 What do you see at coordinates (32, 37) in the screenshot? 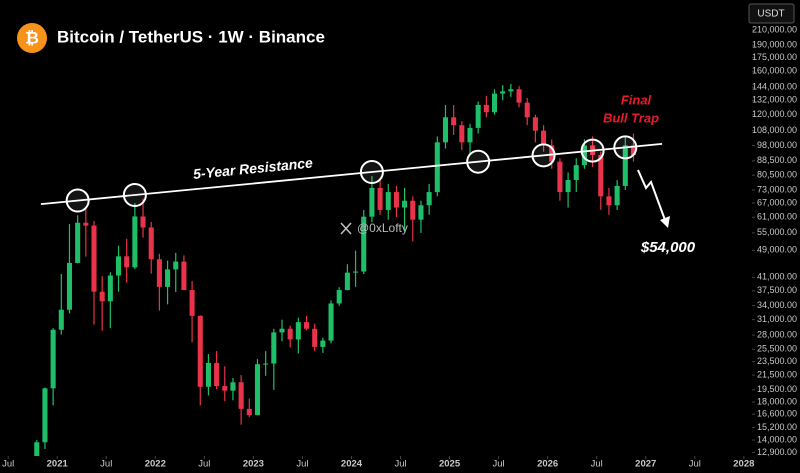
I see `bitcoin-symbol: ₿` at bounding box center [32, 37].